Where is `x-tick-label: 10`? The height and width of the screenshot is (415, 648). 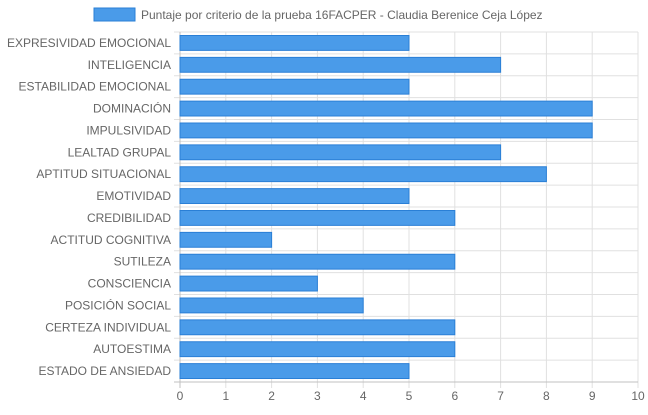
x-tick-label: 10 is located at coordinates (638, 396).